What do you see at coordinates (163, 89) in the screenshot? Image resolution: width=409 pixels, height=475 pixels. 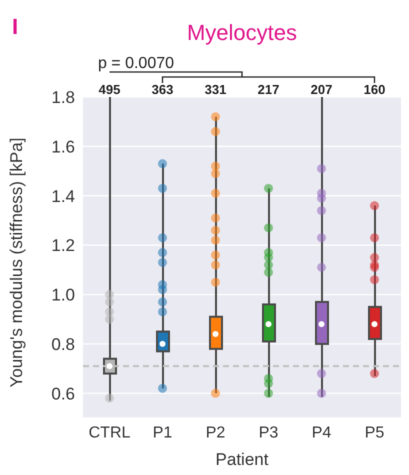 I see `annotation: 363` at bounding box center [163, 89].